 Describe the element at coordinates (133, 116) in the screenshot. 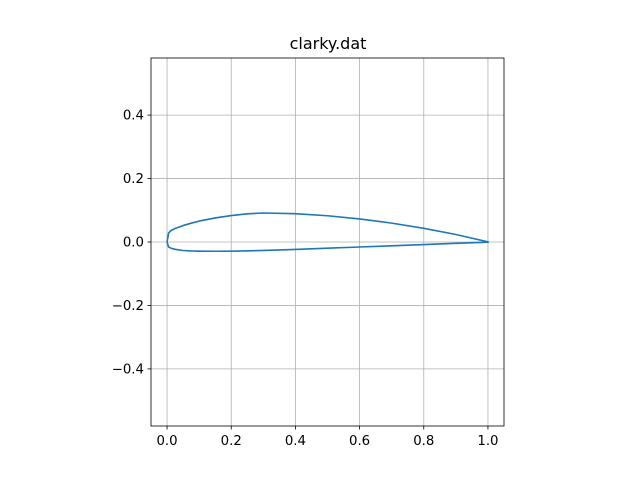

I see `y-tick-label: 0.4` at that location.